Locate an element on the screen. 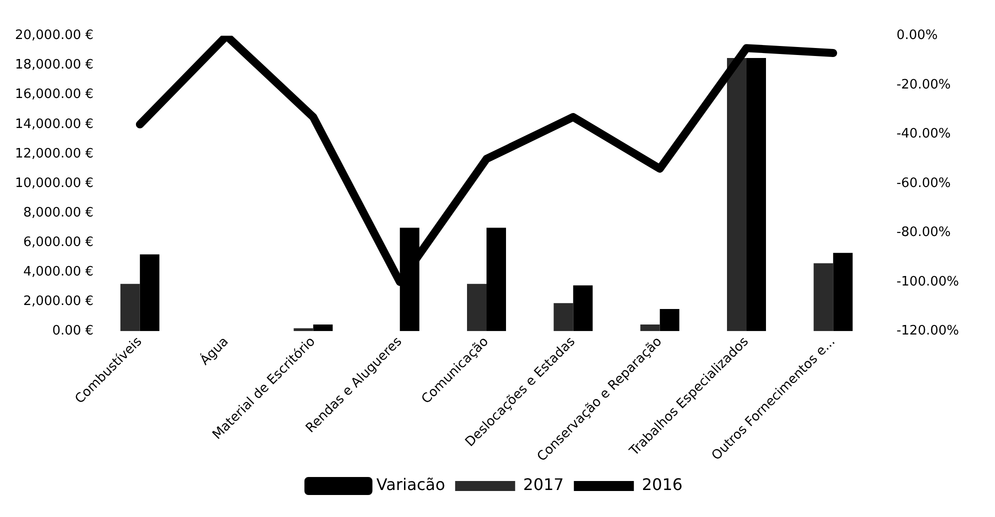 The height and width of the screenshot is (517, 995). y-tick-label: 20,000.00 € is located at coordinates (54, 36).